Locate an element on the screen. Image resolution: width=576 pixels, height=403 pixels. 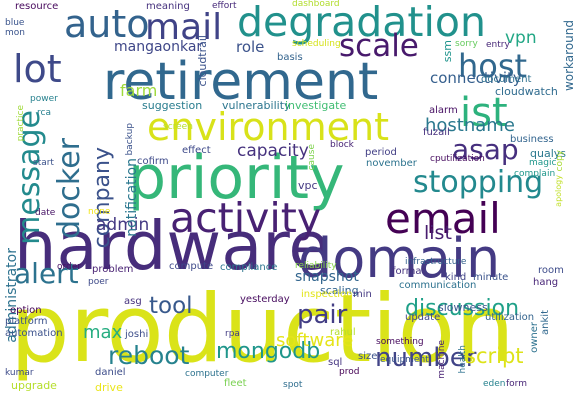
word-discussion: discussion is located at coordinates (462, 308).